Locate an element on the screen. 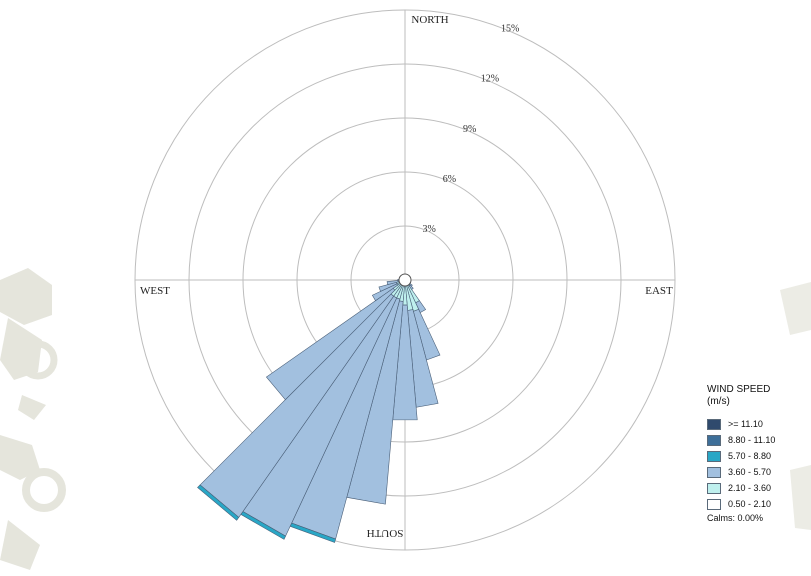  ring-label: 12% is located at coordinates (490, 79).